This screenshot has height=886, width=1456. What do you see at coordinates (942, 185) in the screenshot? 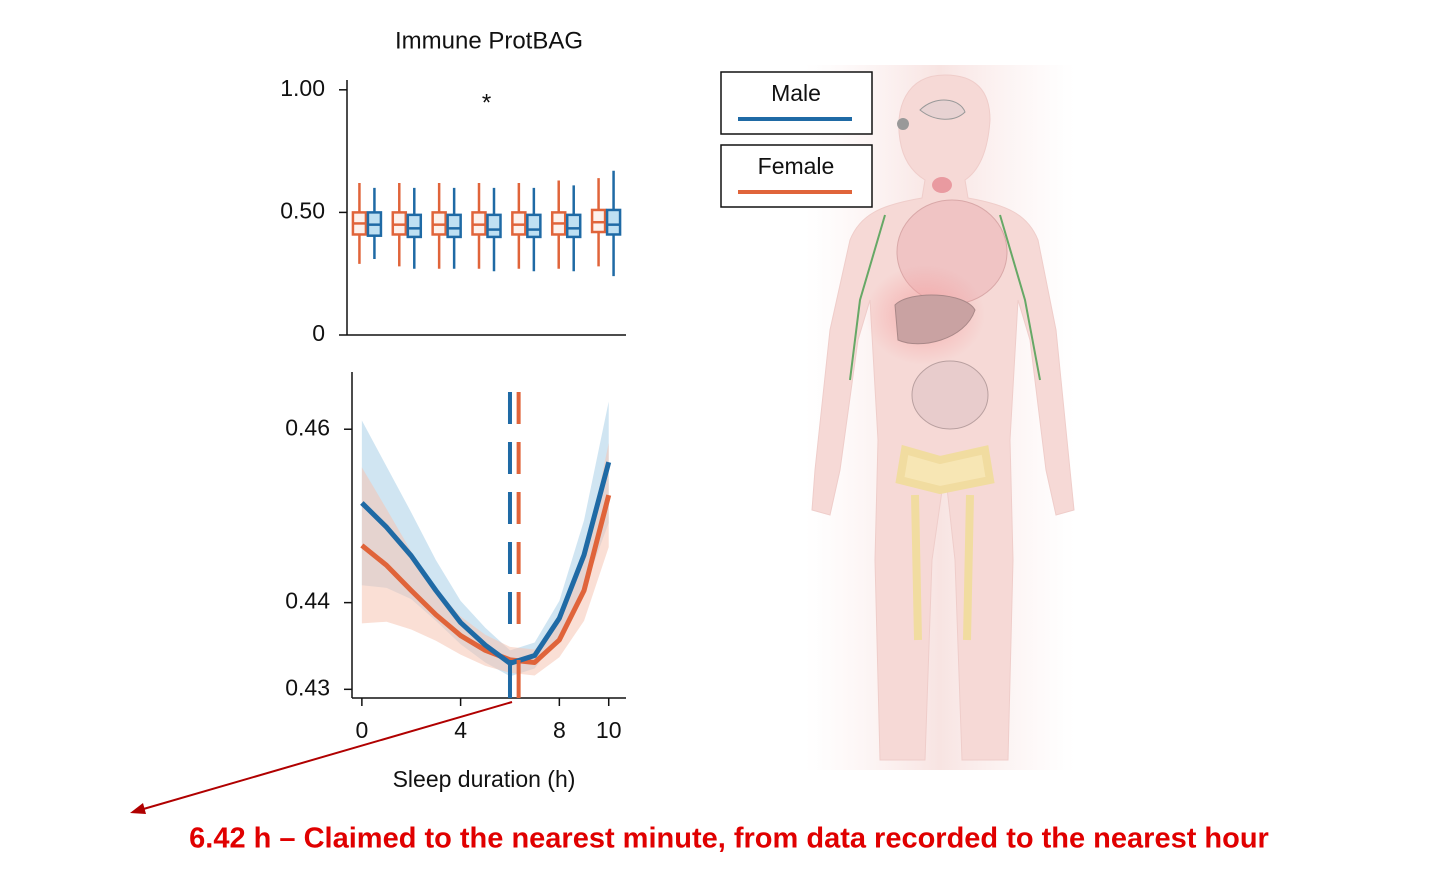
I see `thyroid` at bounding box center [942, 185].